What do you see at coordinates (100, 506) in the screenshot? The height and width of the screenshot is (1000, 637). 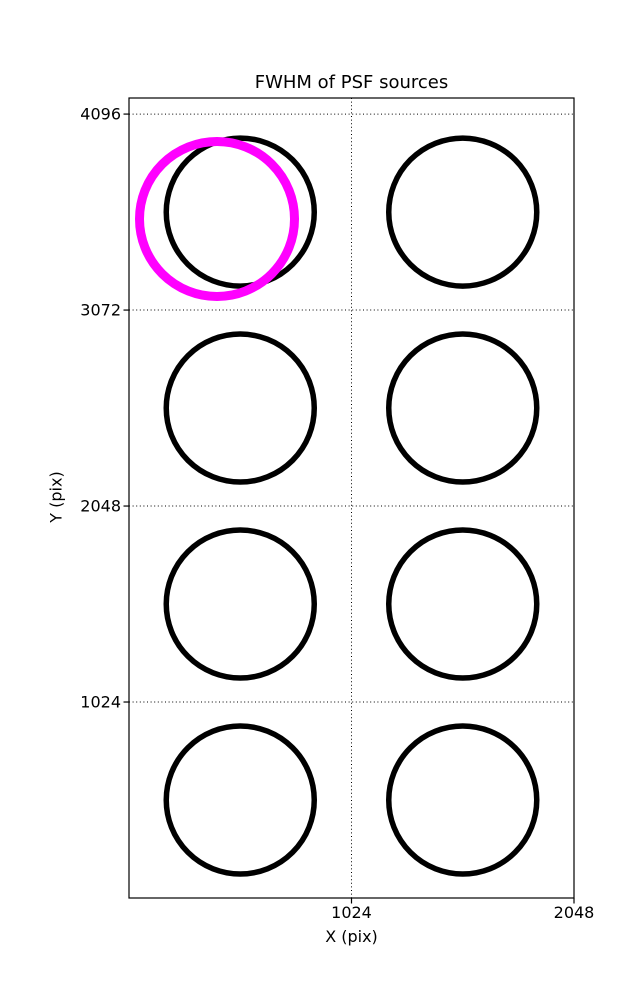 I see `y-tick-label: 2048` at bounding box center [100, 506].